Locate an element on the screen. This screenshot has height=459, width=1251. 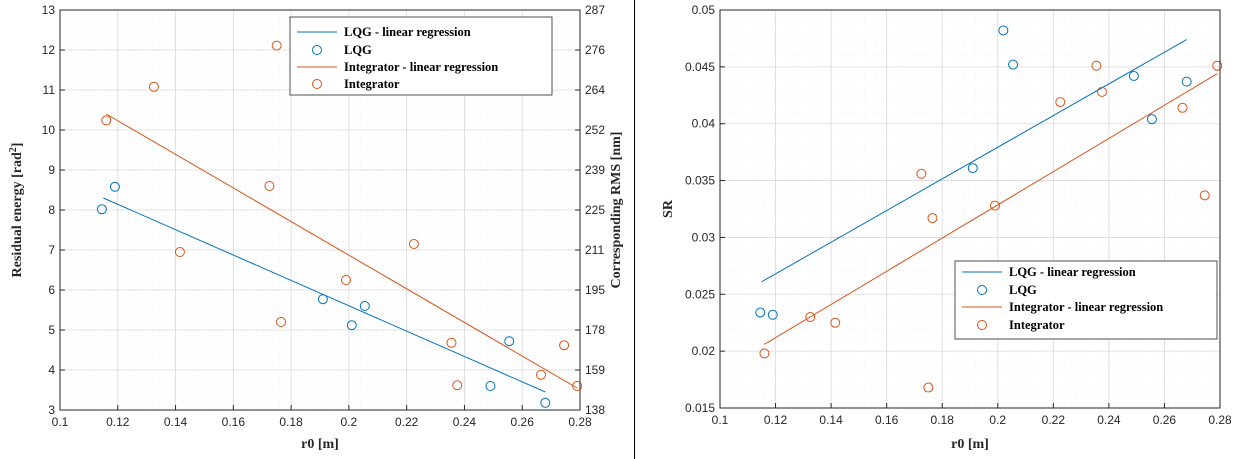
right-y-tick-label: 0.025 is located at coordinates (700, 294).